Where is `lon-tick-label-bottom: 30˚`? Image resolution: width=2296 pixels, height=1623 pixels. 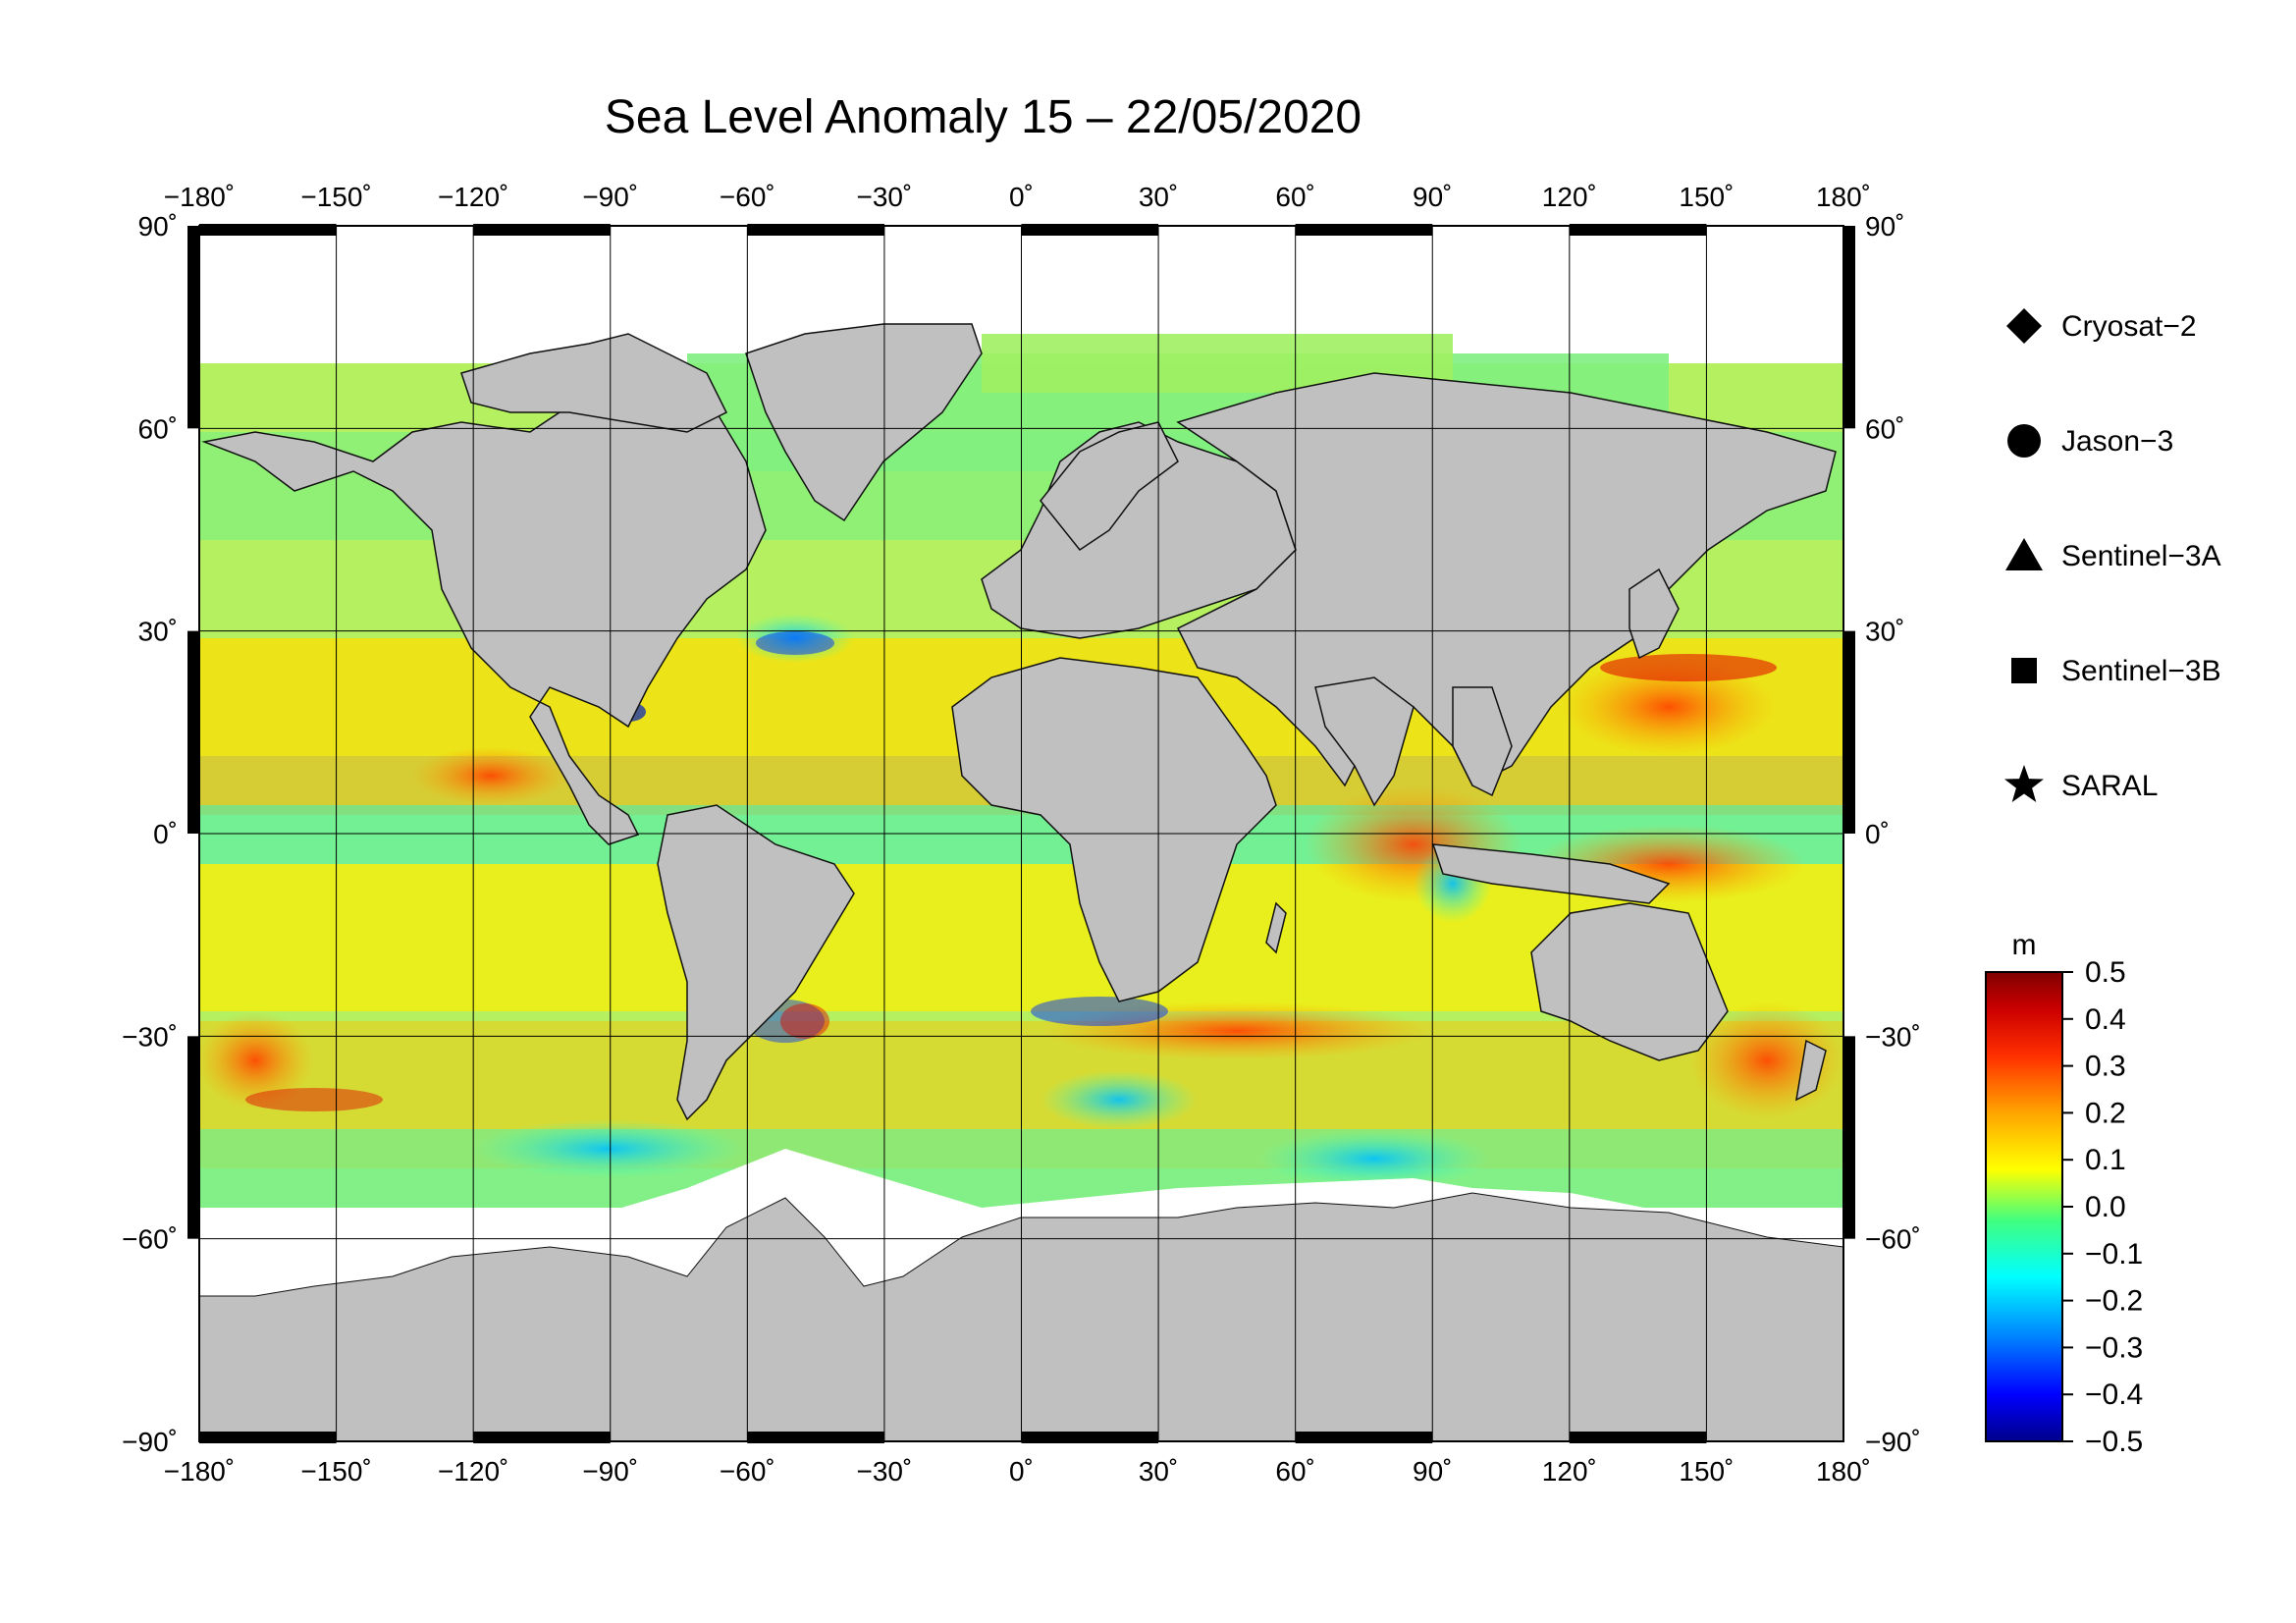 lon-tick-label-bottom: 30˚ is located at coordinates (1158, 1471).